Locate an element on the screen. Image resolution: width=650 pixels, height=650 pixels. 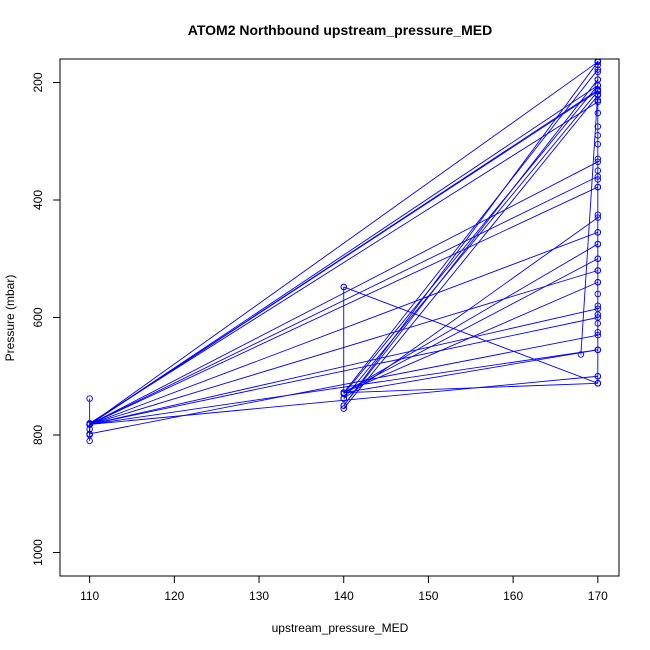
y-tick-label: 800 is located at coordinates (38, 435).